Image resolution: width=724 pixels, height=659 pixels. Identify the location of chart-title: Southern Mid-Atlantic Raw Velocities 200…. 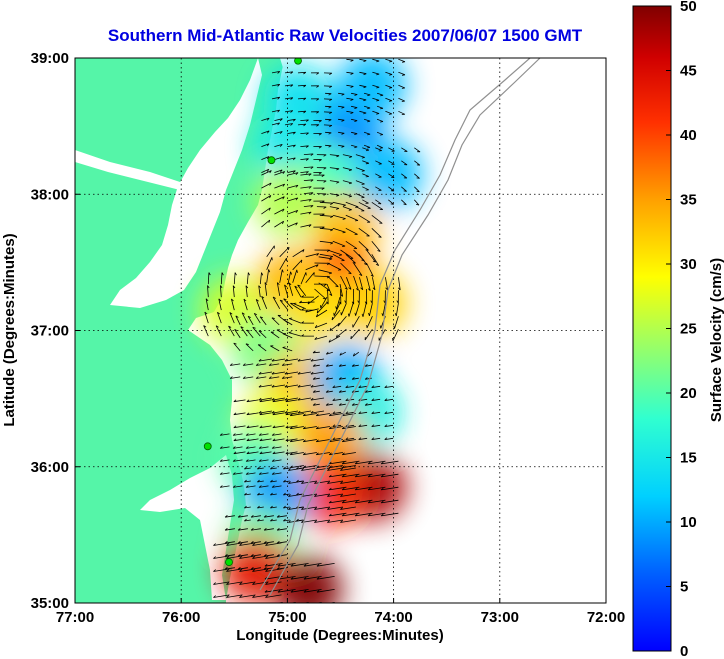
(345, 35).